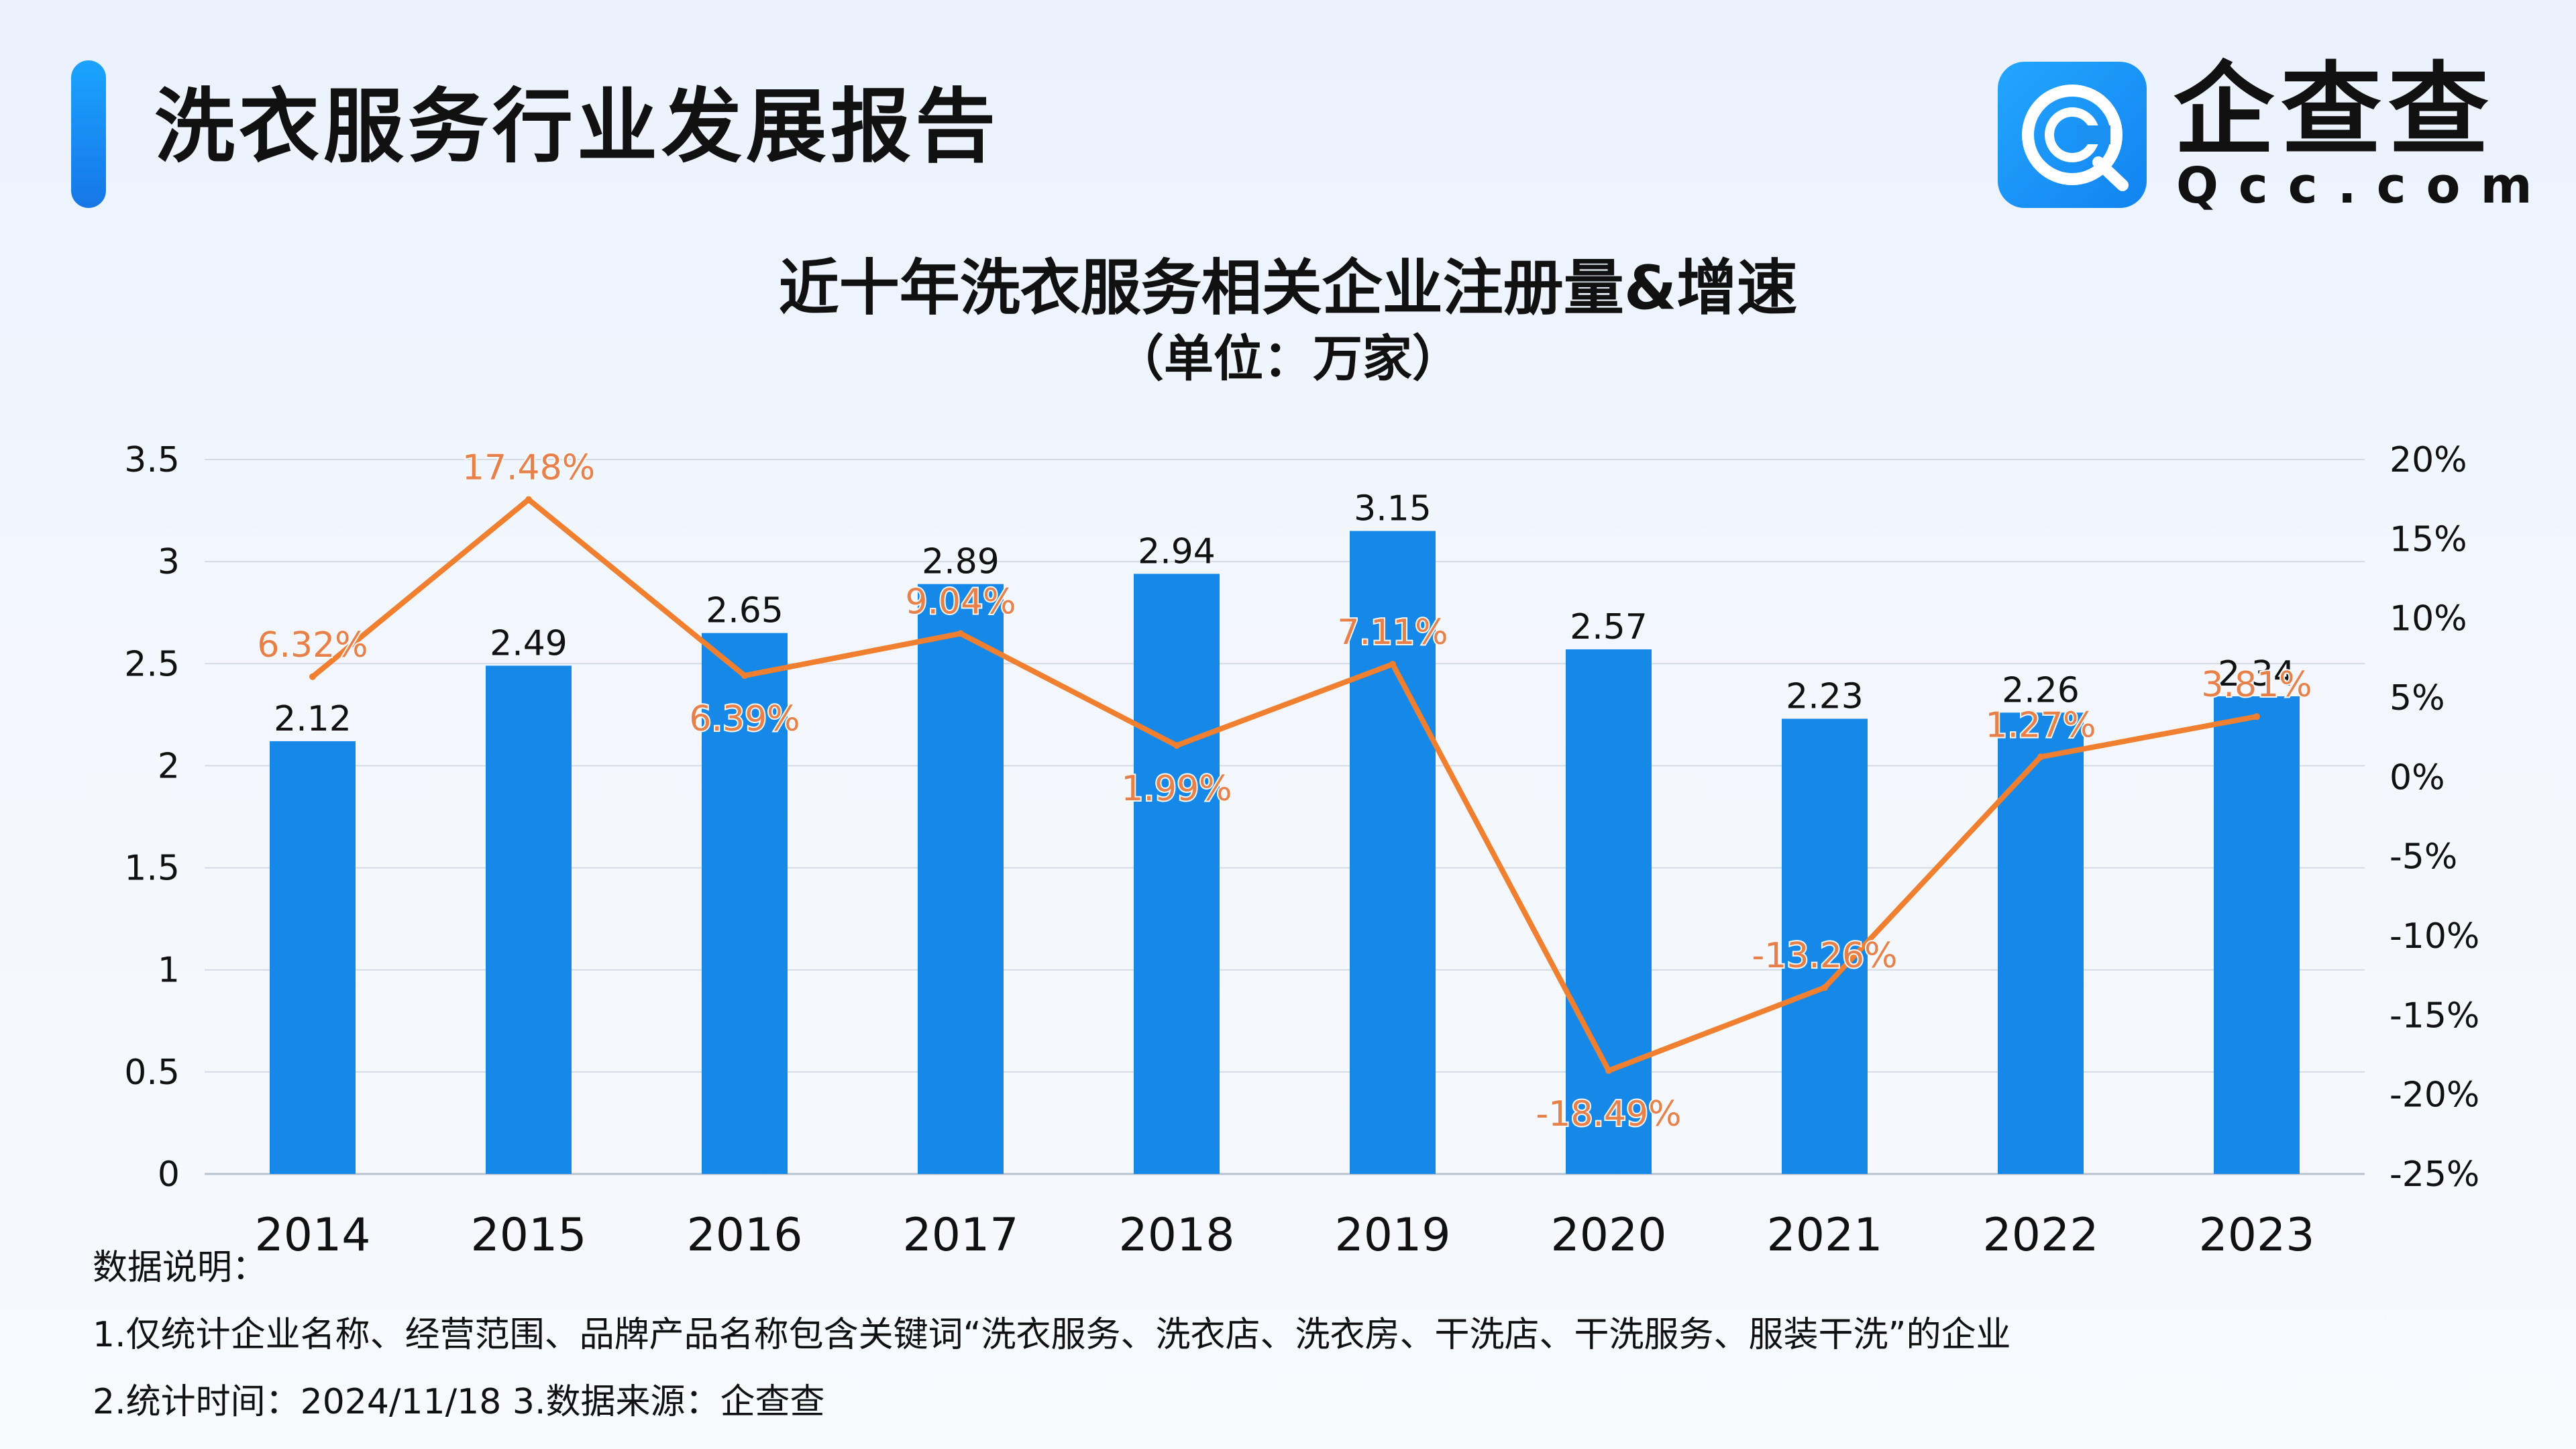  I want to click on growth-value-label: 6.39%, so click(744, 719).